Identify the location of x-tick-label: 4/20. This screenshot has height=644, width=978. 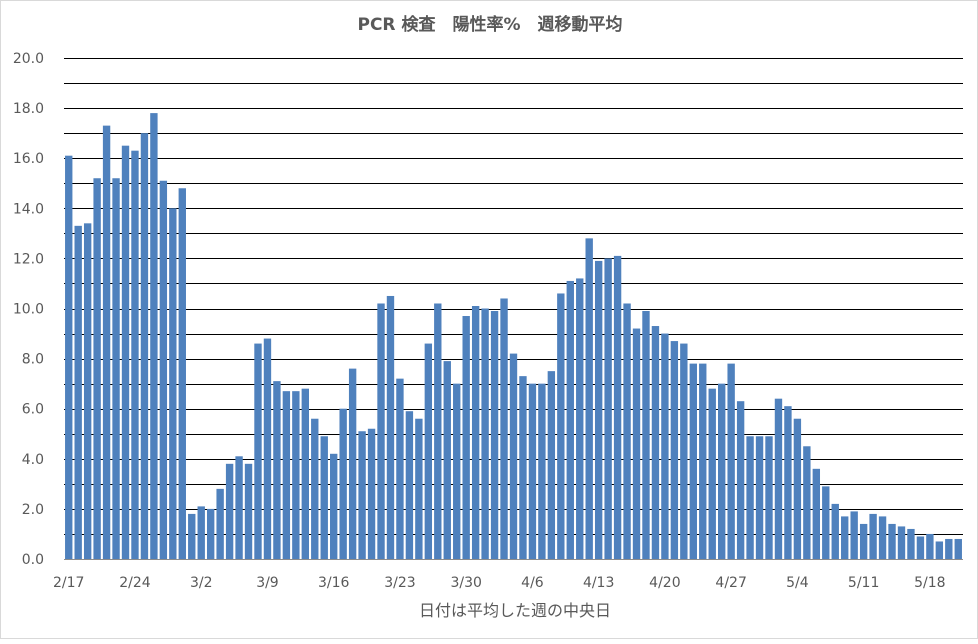
(664, 583).